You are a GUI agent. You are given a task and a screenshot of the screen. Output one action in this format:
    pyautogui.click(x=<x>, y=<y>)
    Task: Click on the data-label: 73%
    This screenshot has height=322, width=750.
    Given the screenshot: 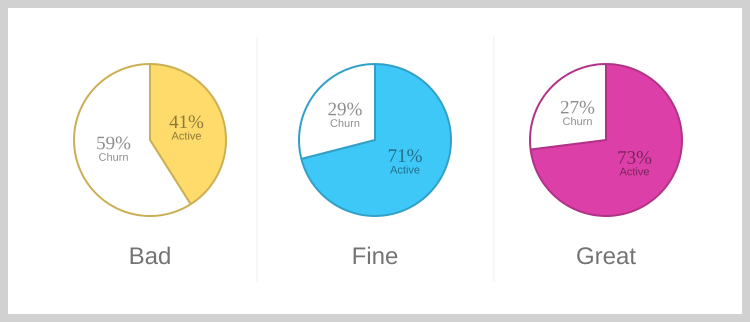 What is the action you would take?
    pyautogui.click(x=635, y=157)
    